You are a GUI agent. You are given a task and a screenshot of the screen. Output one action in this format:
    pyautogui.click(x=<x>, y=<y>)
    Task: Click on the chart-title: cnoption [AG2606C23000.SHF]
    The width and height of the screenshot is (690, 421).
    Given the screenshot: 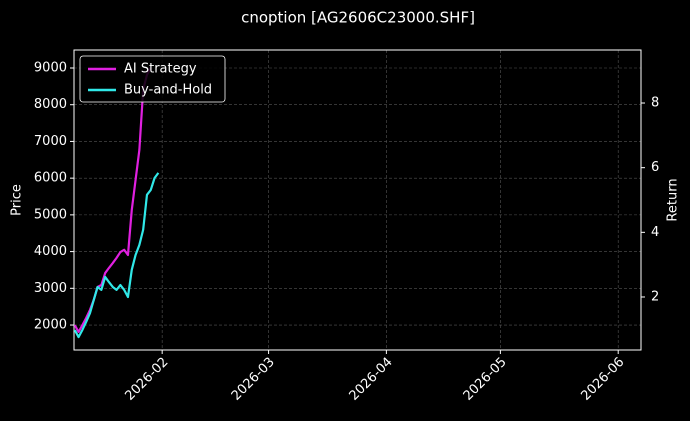 What is the action you would take?
    pyautogui.click(x=358, y=18)
    